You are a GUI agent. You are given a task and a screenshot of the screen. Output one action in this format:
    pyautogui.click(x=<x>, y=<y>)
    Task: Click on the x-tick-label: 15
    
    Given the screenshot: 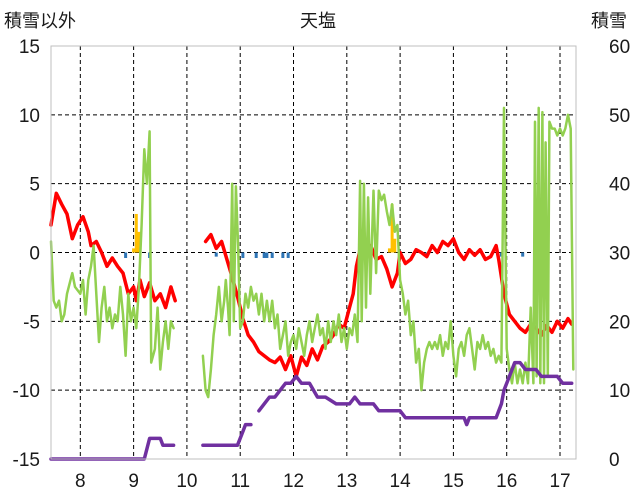 What is the action you would take?
    pyautogui.click(x=453, y=481)
    